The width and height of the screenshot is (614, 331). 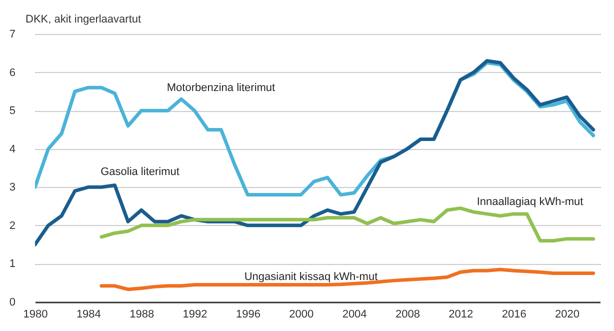 I want to click on series-label: Gasolia literimut, so click(x=140, y=172).